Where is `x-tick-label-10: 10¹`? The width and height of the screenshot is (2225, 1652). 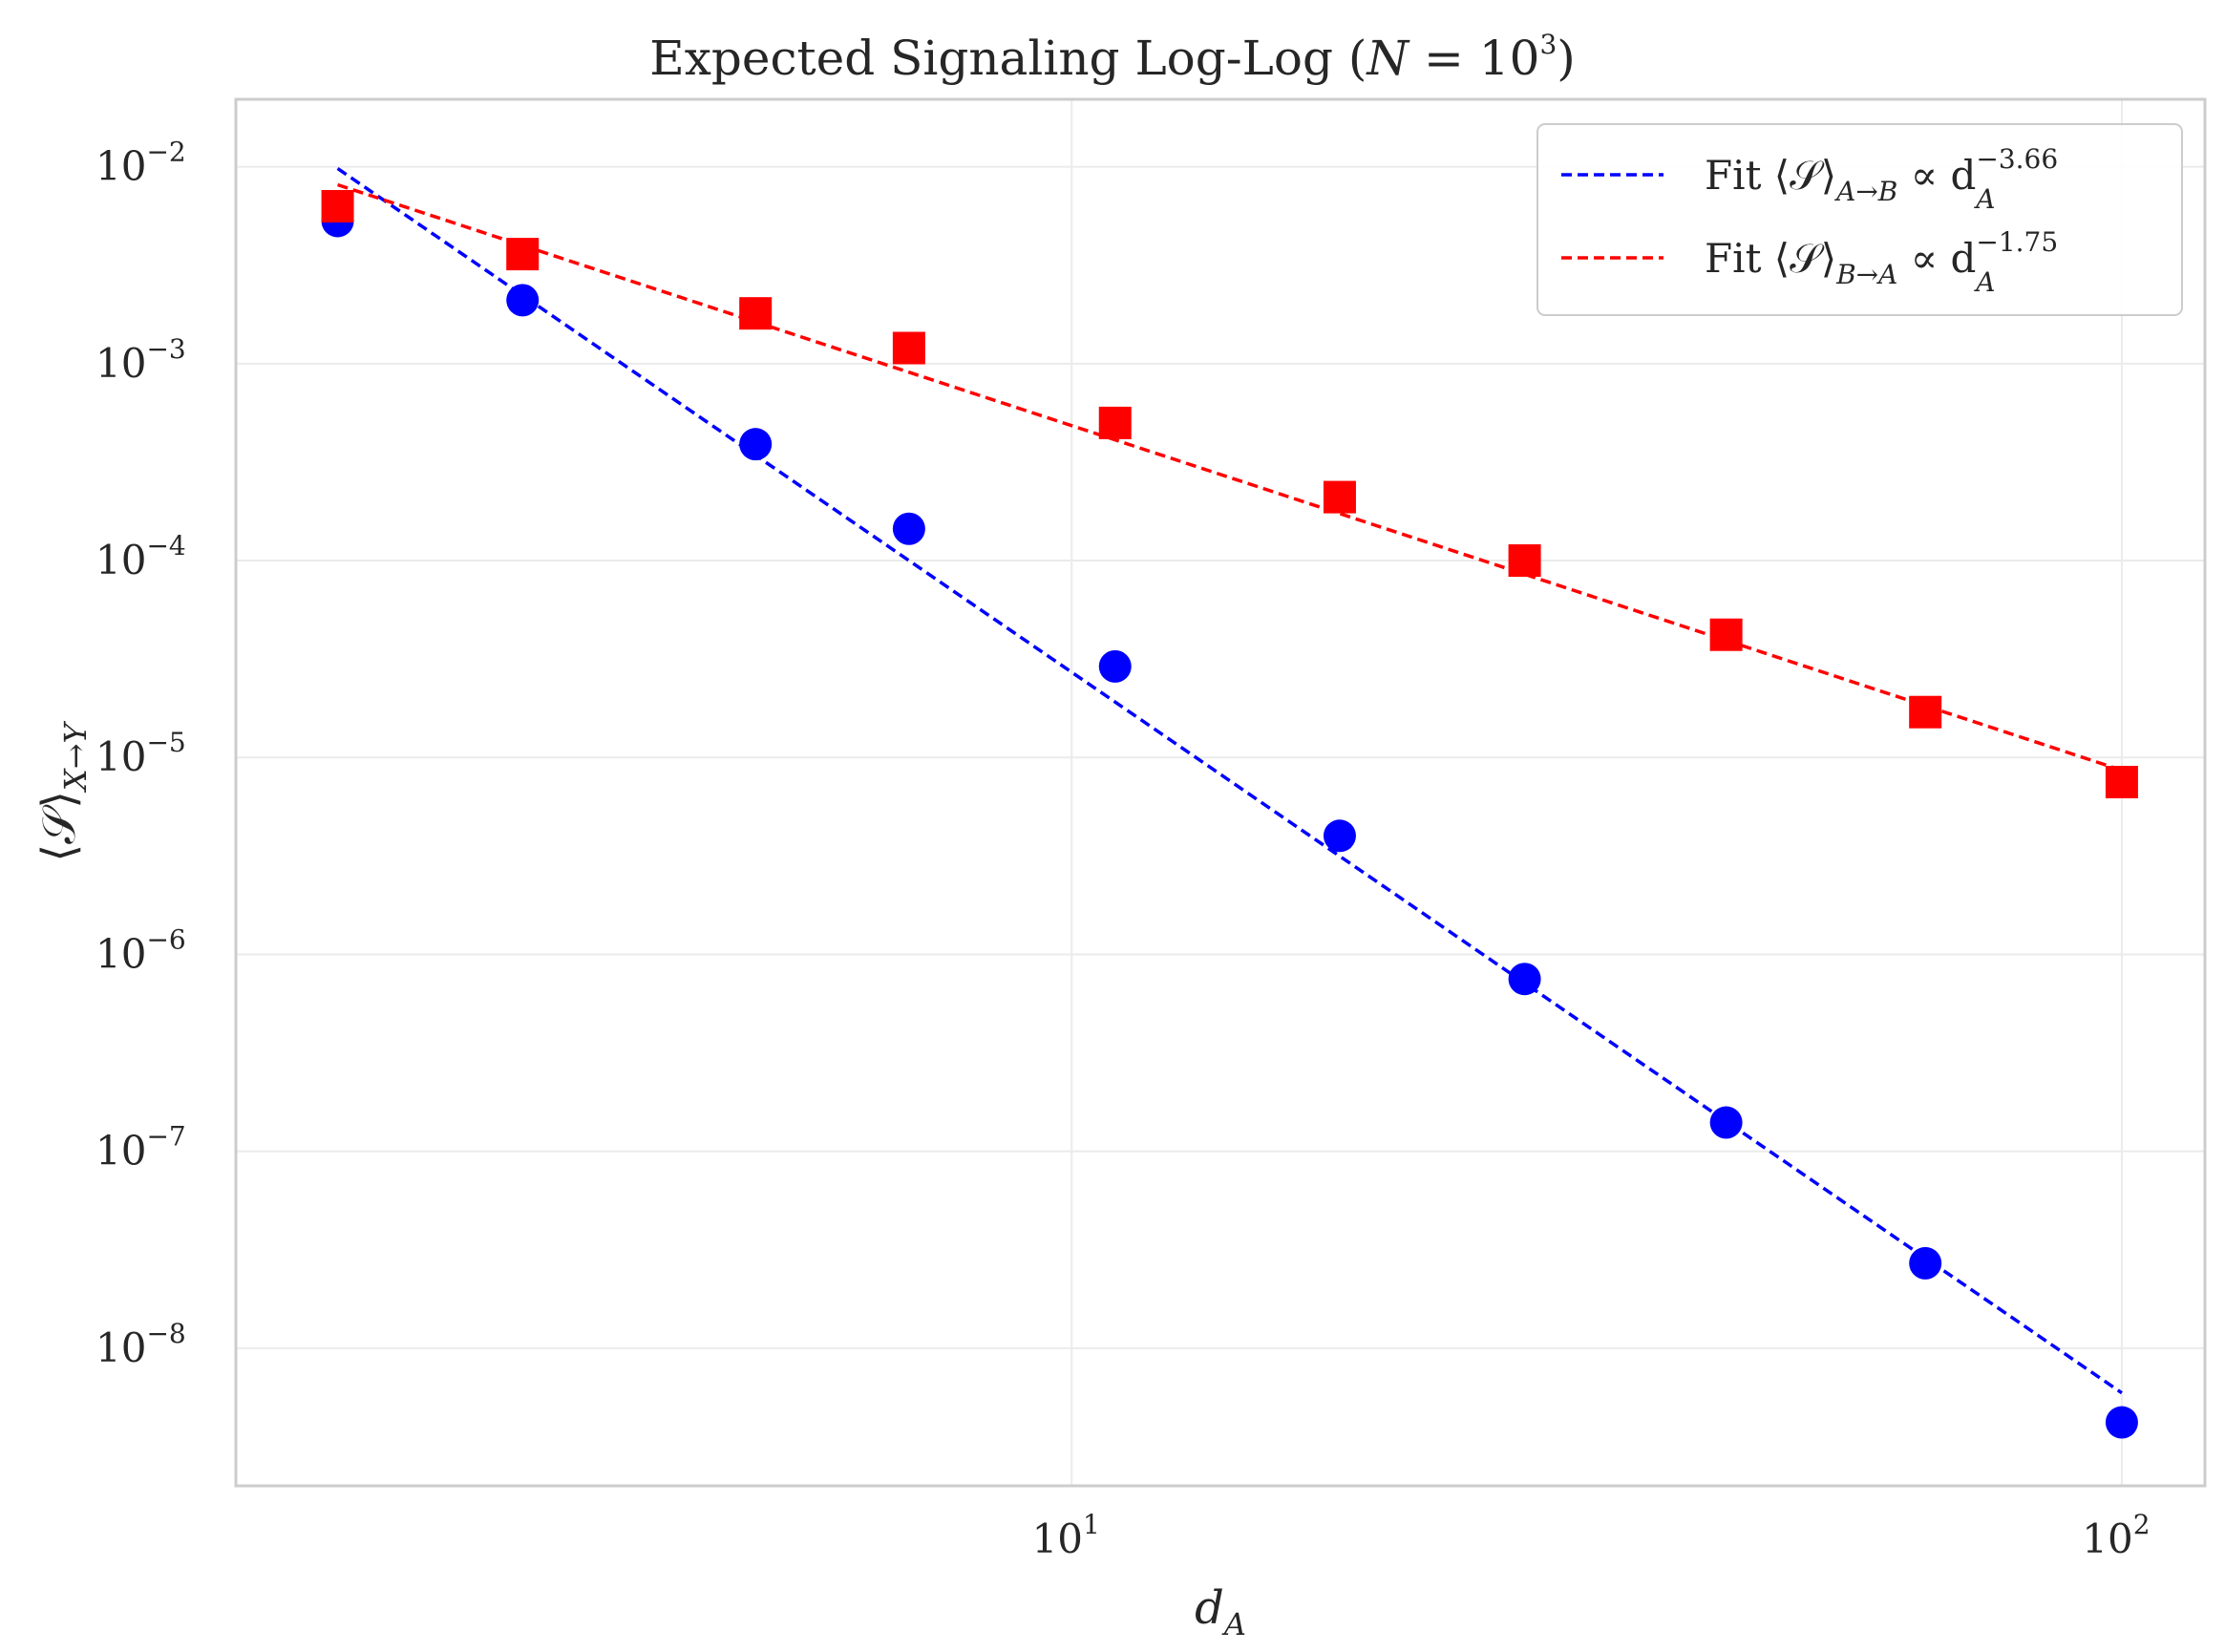
x-tick-label-10: 10¹ is located at coordinates (1066, 1535).